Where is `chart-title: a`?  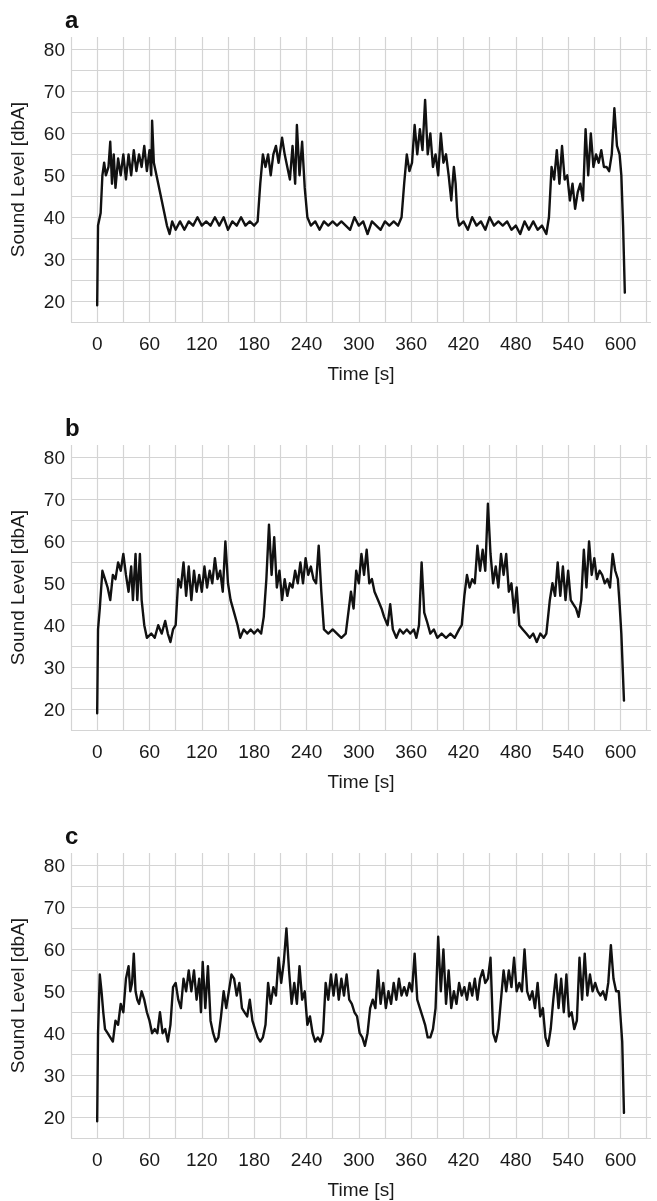
chart-title: a is located at coordinates (72, 19).